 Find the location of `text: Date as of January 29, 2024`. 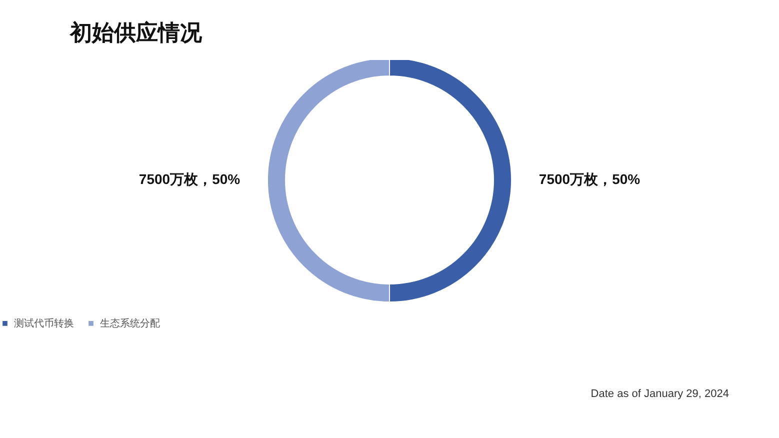

text: Date as of January 29, 2024 is located at coordinates (659, 394).